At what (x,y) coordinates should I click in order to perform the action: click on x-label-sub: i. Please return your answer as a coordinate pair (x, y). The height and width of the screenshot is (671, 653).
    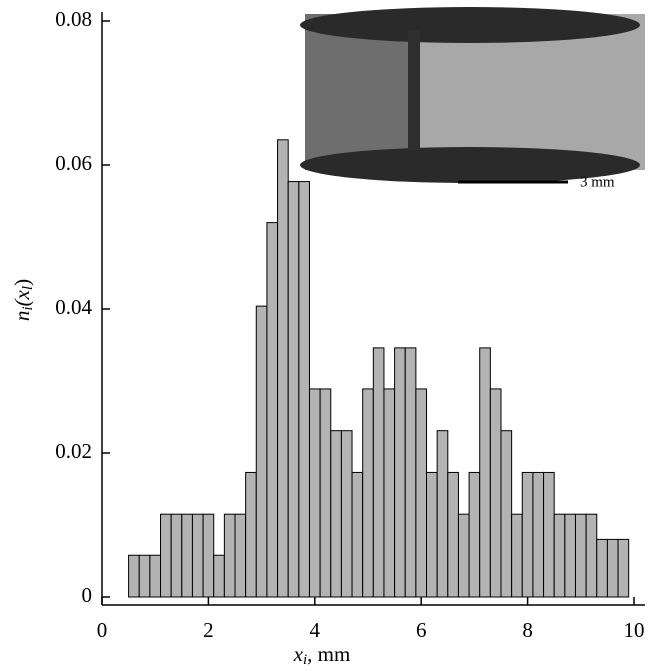
    Looking at the image, I should click on (305, 660).